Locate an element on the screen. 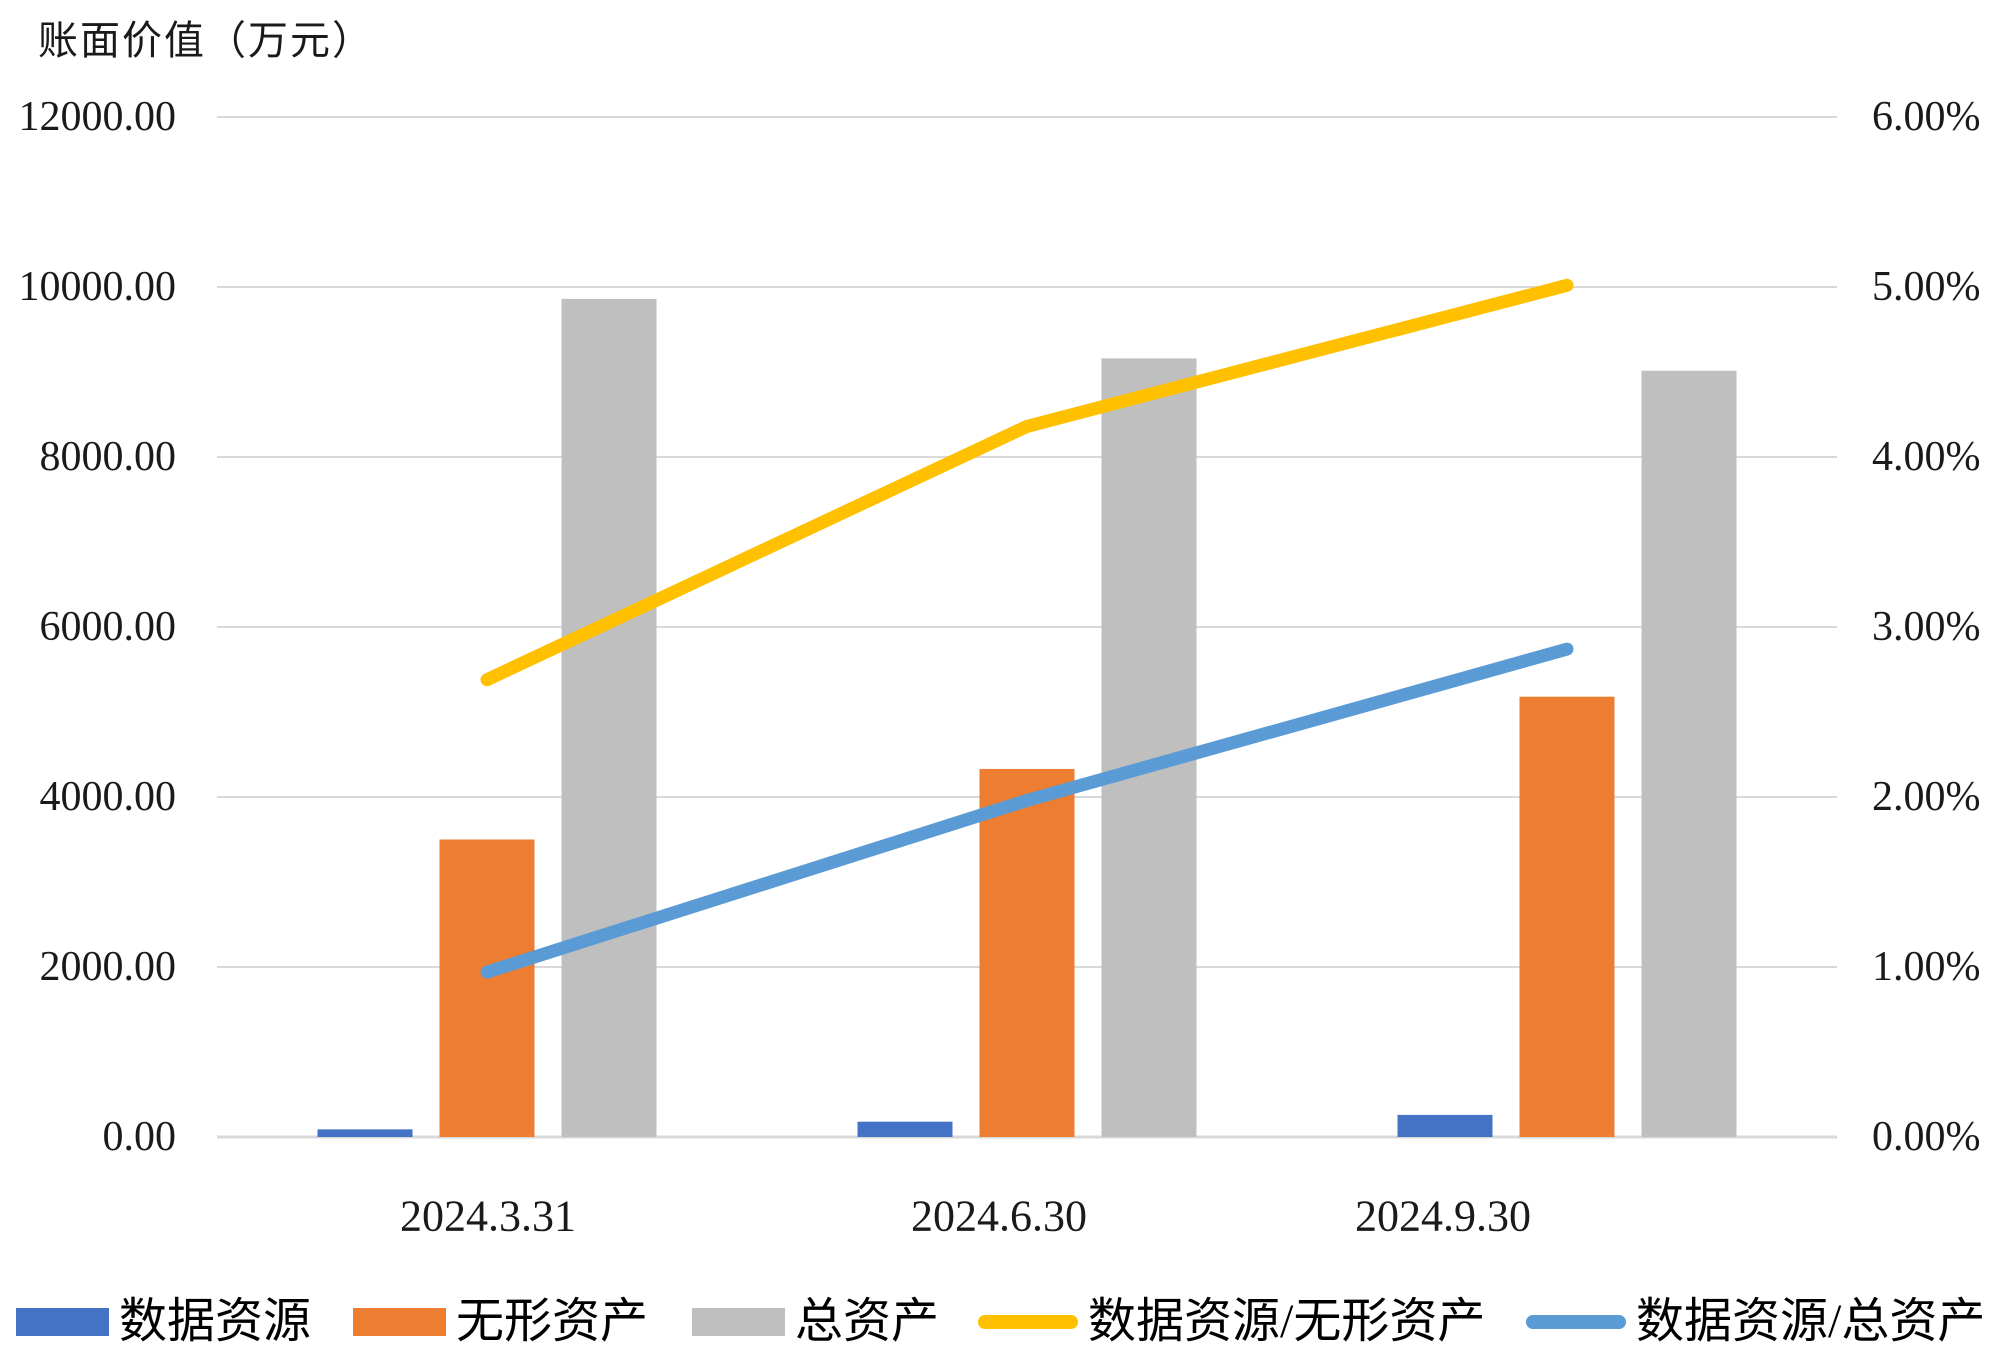 This screenshot has height=1353, width=2000. left-axis-tick: 2000.00 is located at coordinates (108, 967).